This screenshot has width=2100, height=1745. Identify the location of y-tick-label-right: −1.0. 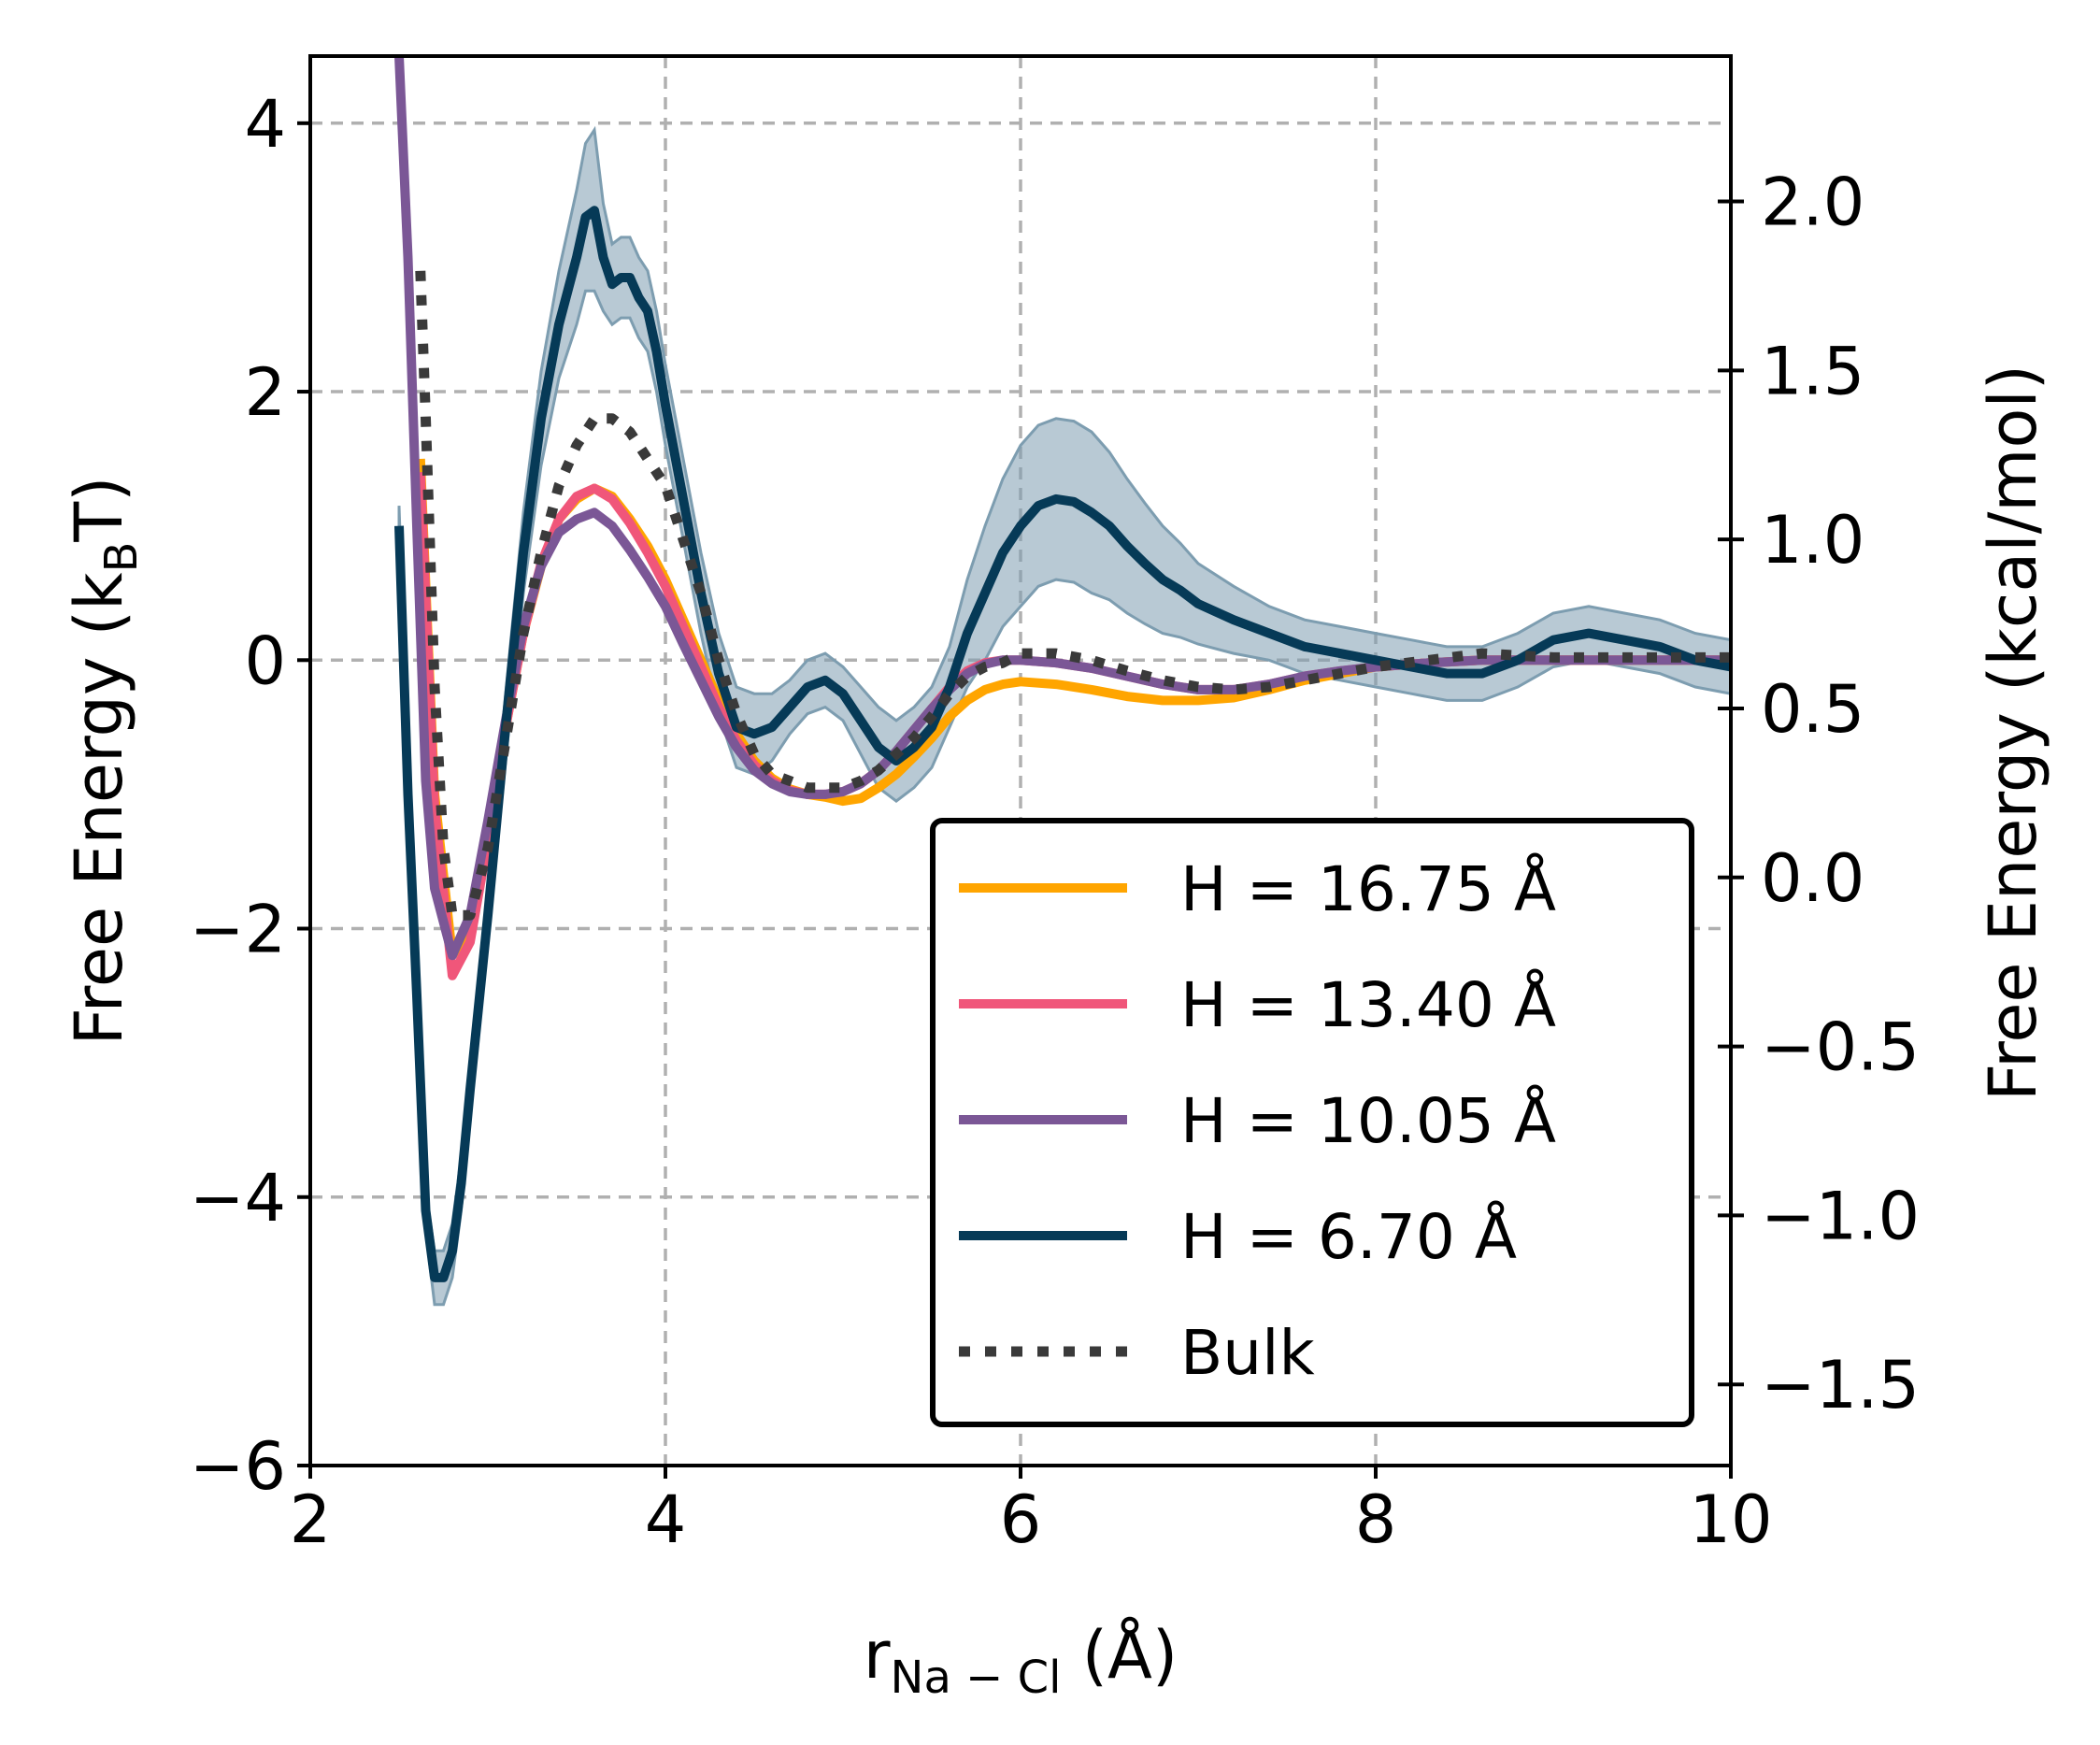
(1840, 1216).